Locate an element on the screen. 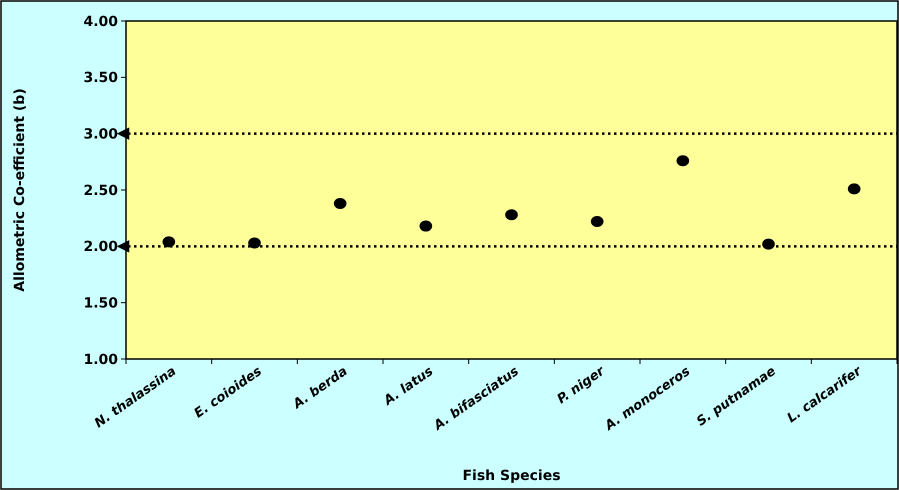 The height and width of the screenshot is (490, 899). y-tick-label: 4.00 is located at coordinates (100, 22).